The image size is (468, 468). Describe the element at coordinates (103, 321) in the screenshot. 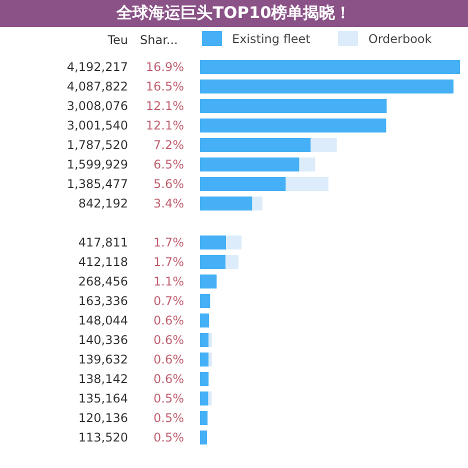

I see `y-tick-label: 148,044` at that location.